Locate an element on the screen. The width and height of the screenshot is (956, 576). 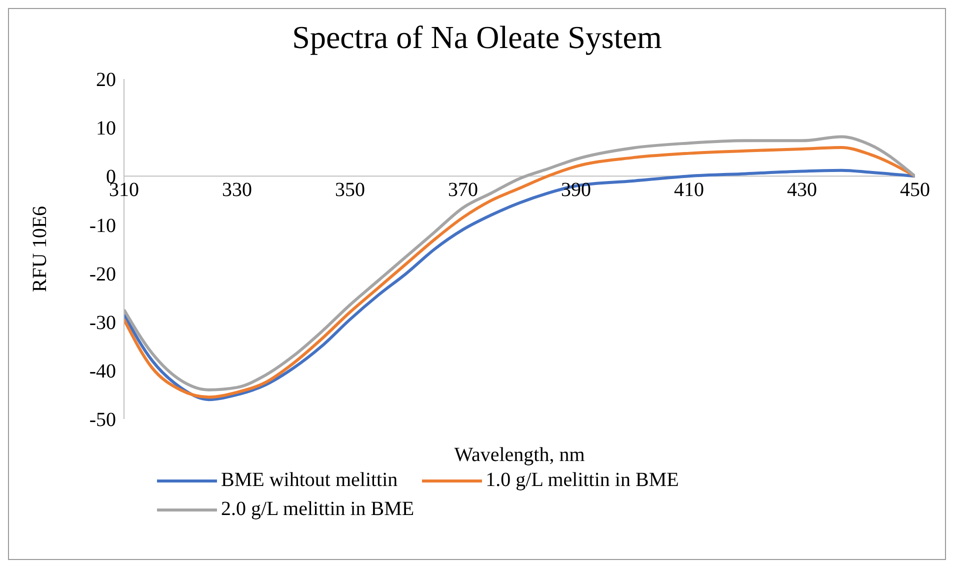
y-axis-title: RFU 10E6 is located at coordinates (40, 249).